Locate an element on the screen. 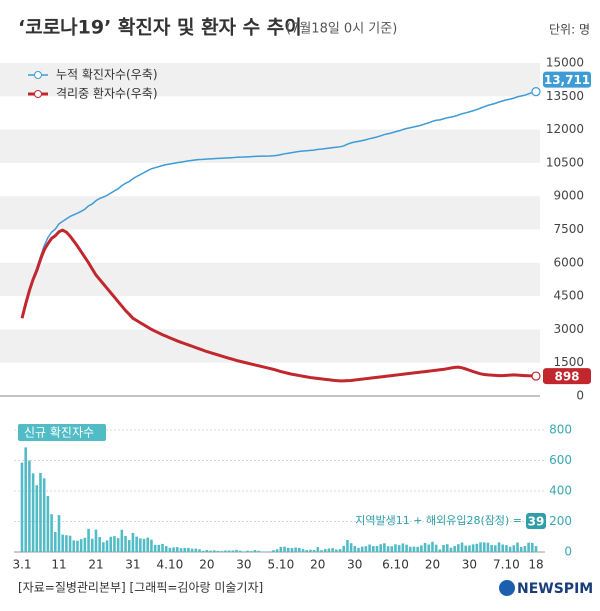 Image resolution: width=600 pixels, height=611 pixels. x-tick-label: 7.10 is located at coordinates (506, 565).